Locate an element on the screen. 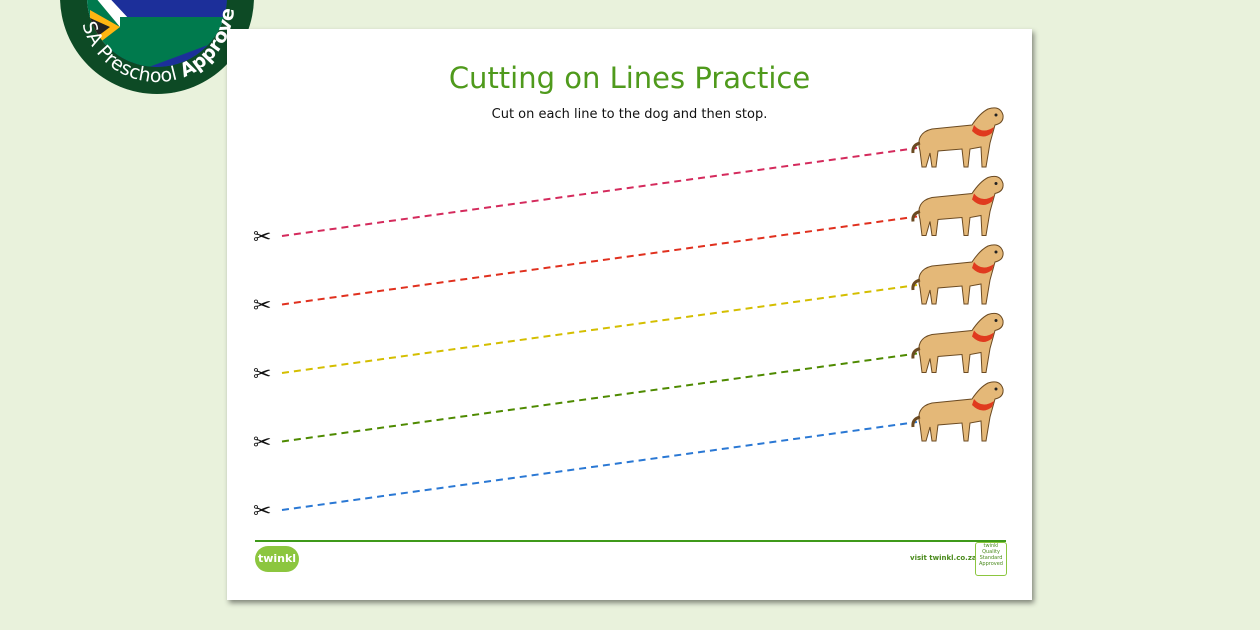 This screenshot has width=1260, height=630. twinkl-logo: twinkl is located at coordinates (277, 559).